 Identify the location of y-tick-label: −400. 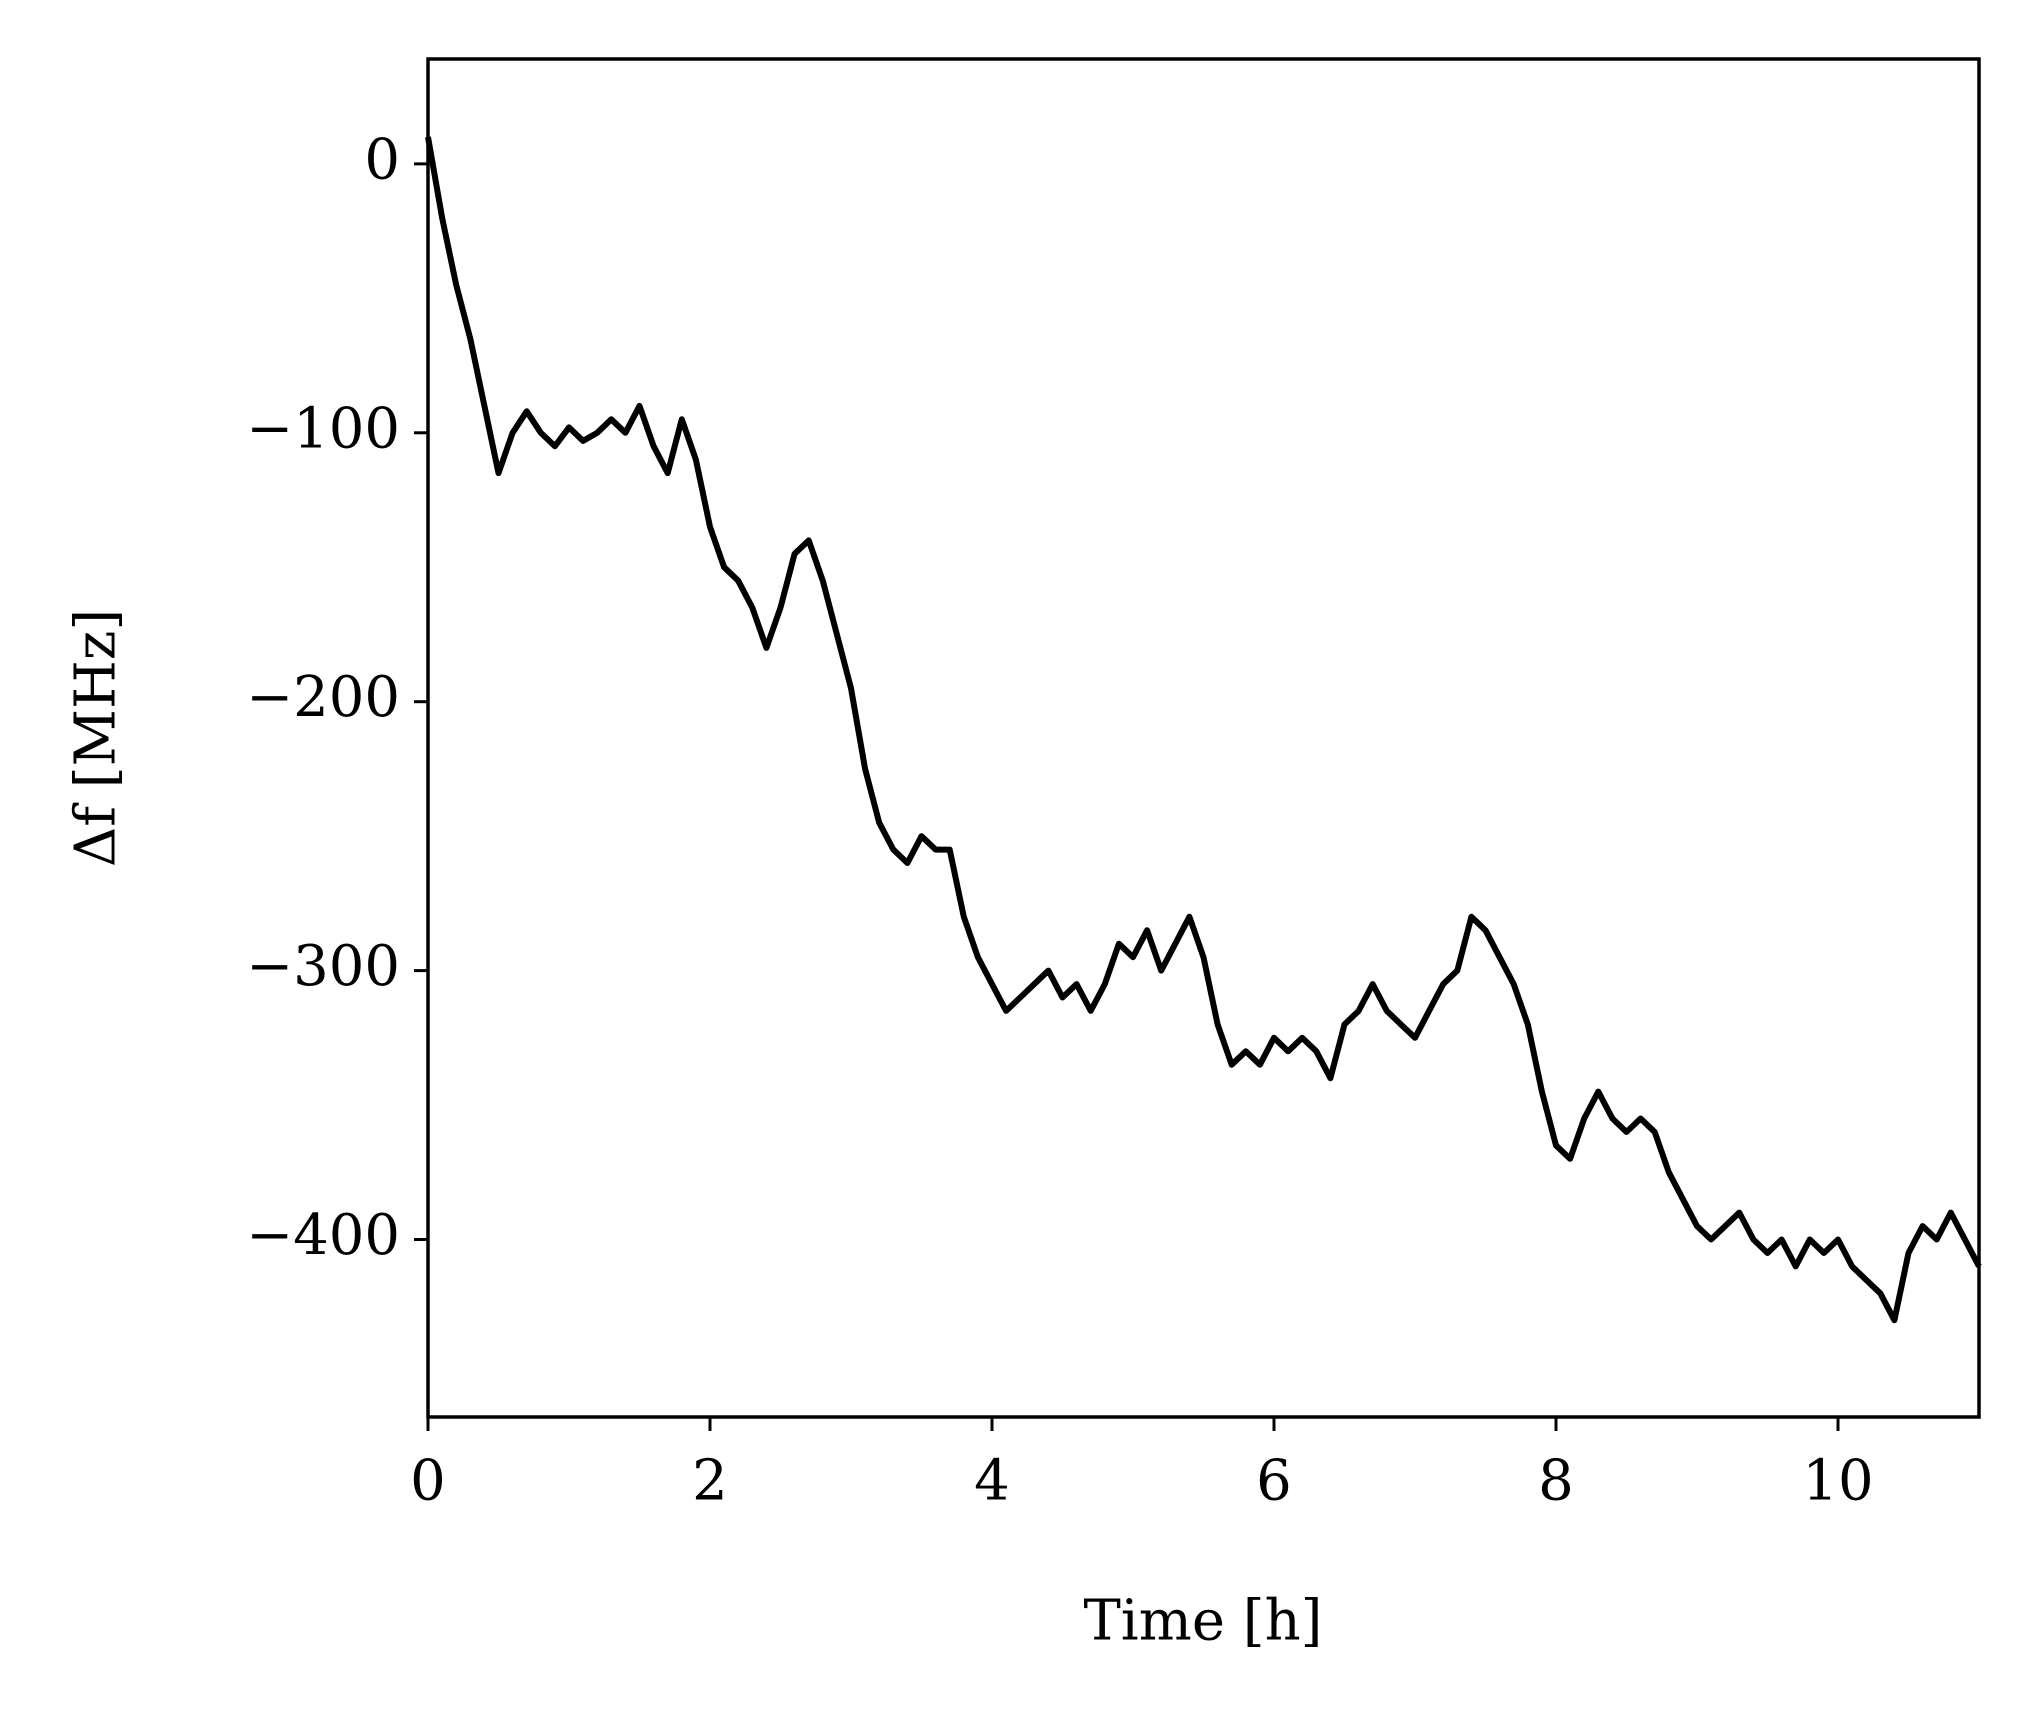
(323, 1235).